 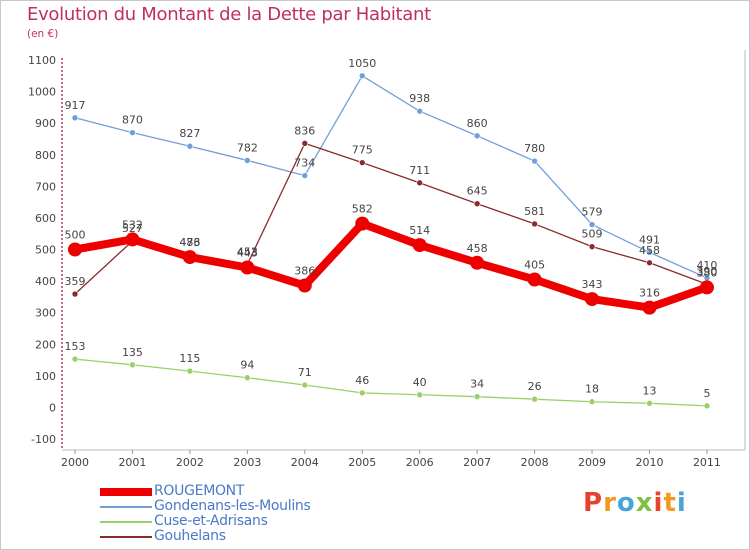 I want to click on x-tick-label: 2000, so click(x=75, y=462).